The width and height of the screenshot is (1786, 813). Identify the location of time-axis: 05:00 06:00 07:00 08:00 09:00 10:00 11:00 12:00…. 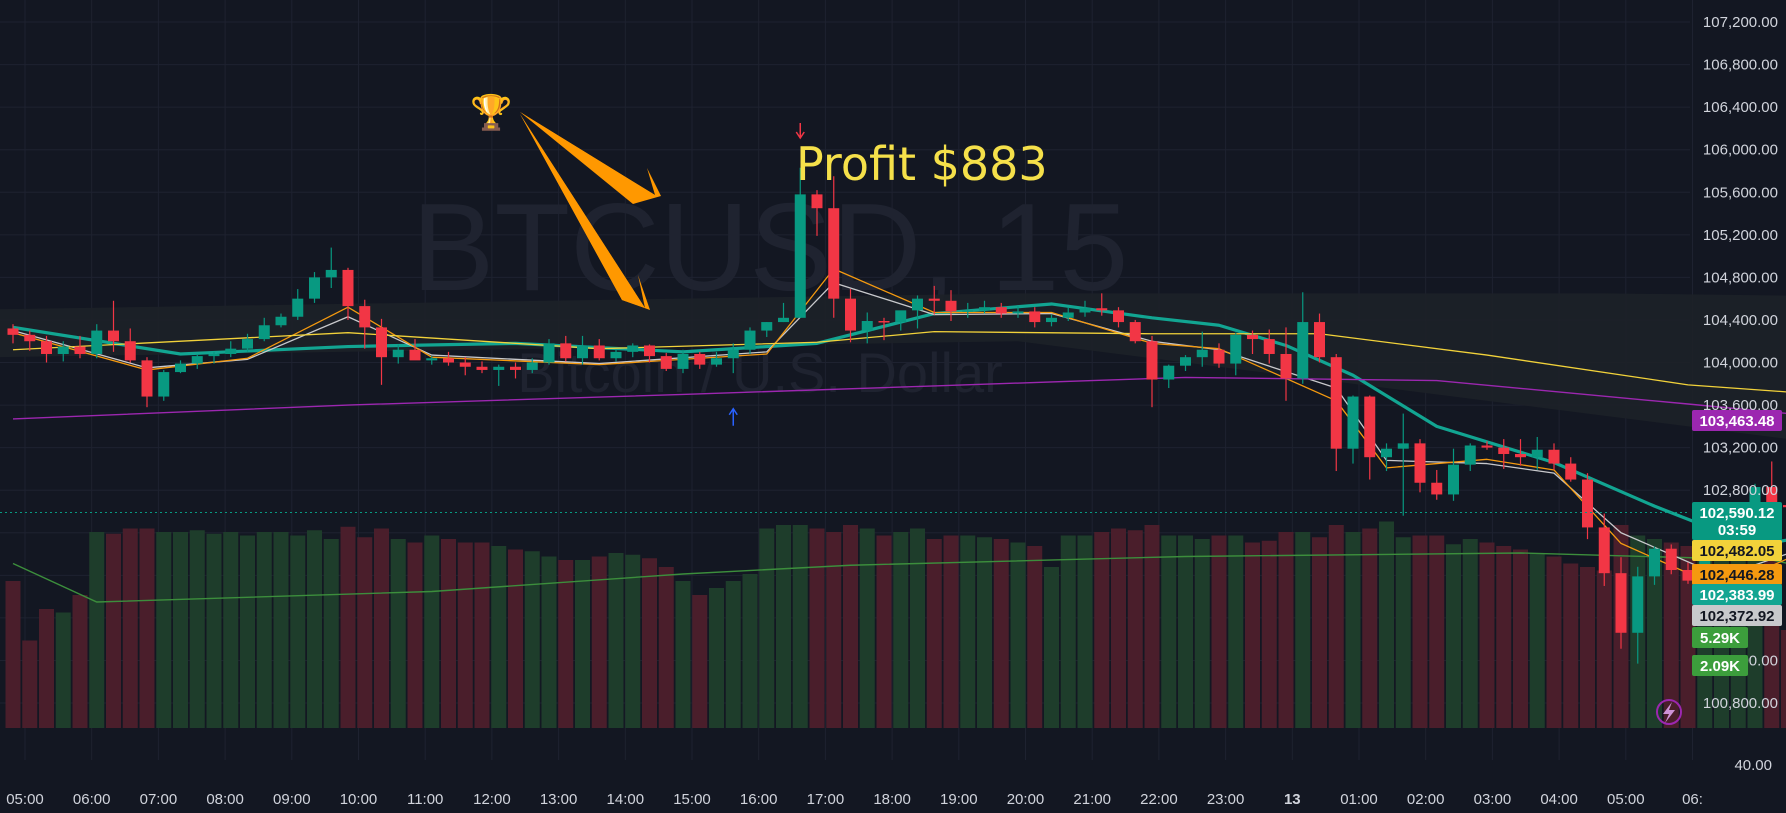
(854, 799).